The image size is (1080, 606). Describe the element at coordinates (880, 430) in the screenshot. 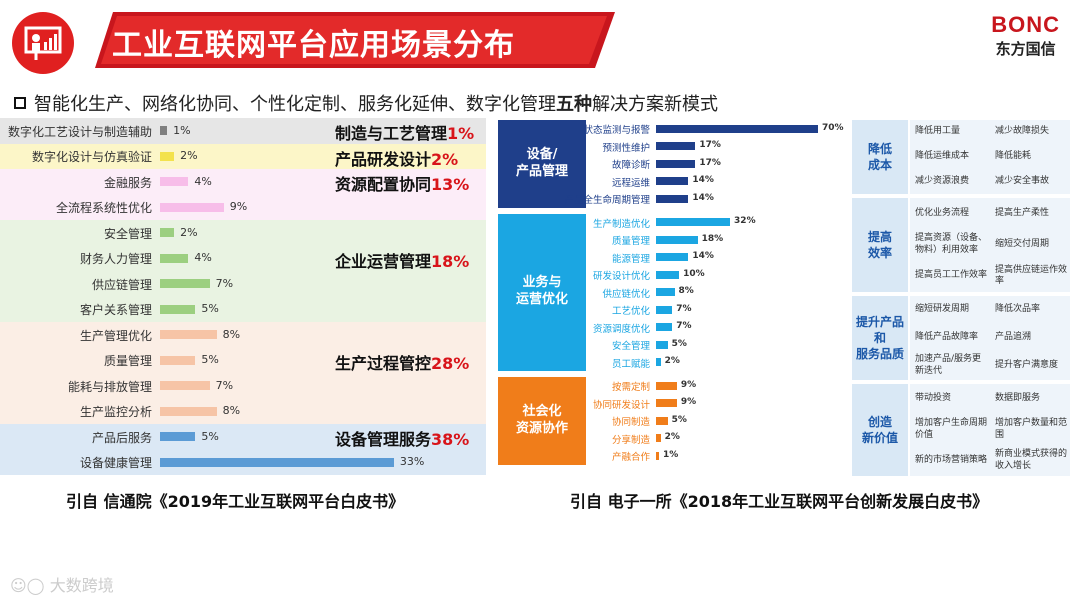

I see `benefit-category: 创造 新价值` at that location.